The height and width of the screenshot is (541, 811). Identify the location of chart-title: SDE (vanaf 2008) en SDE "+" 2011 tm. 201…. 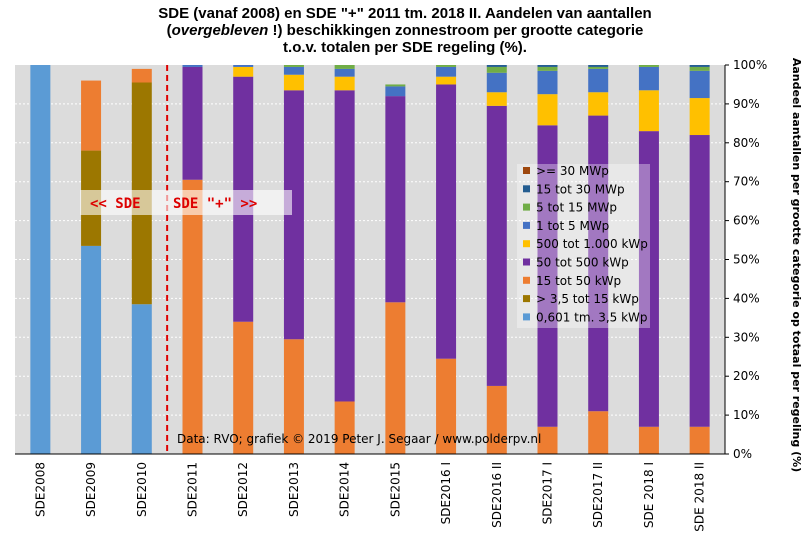
(404, 30).